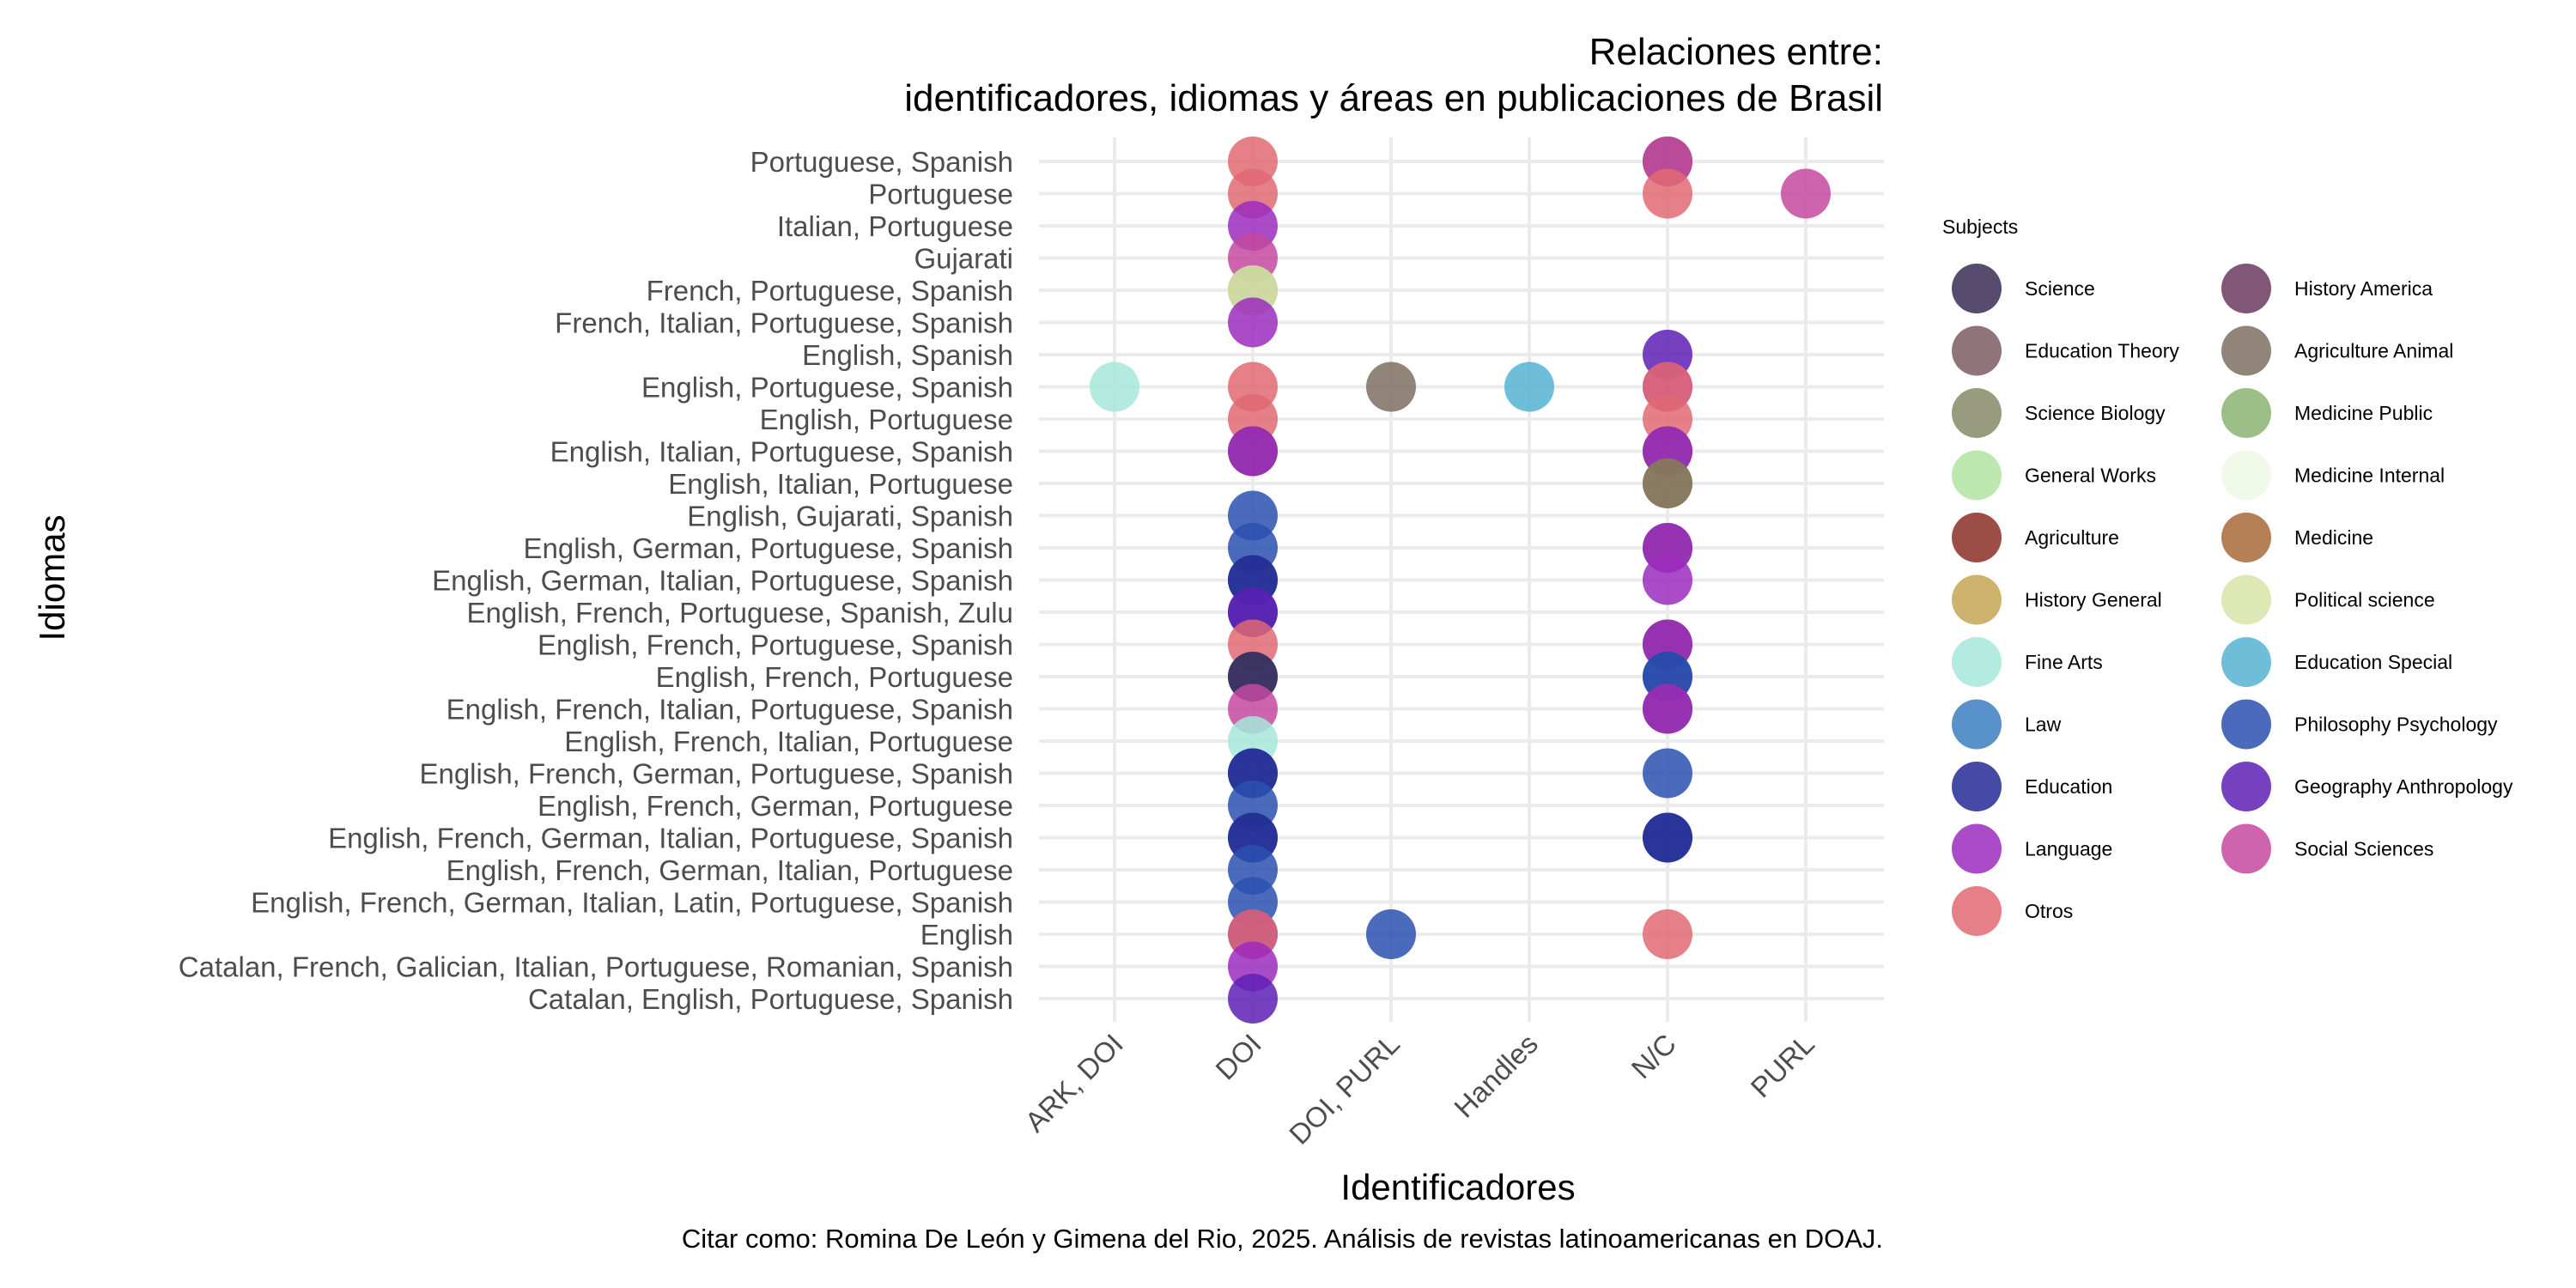 The width and height of the screenshot is (2576, 1288). Describe the element at coordinates (841, 484) in the screenshot. I see `y-tick-label: English, Italian, Portuguese` at that location.